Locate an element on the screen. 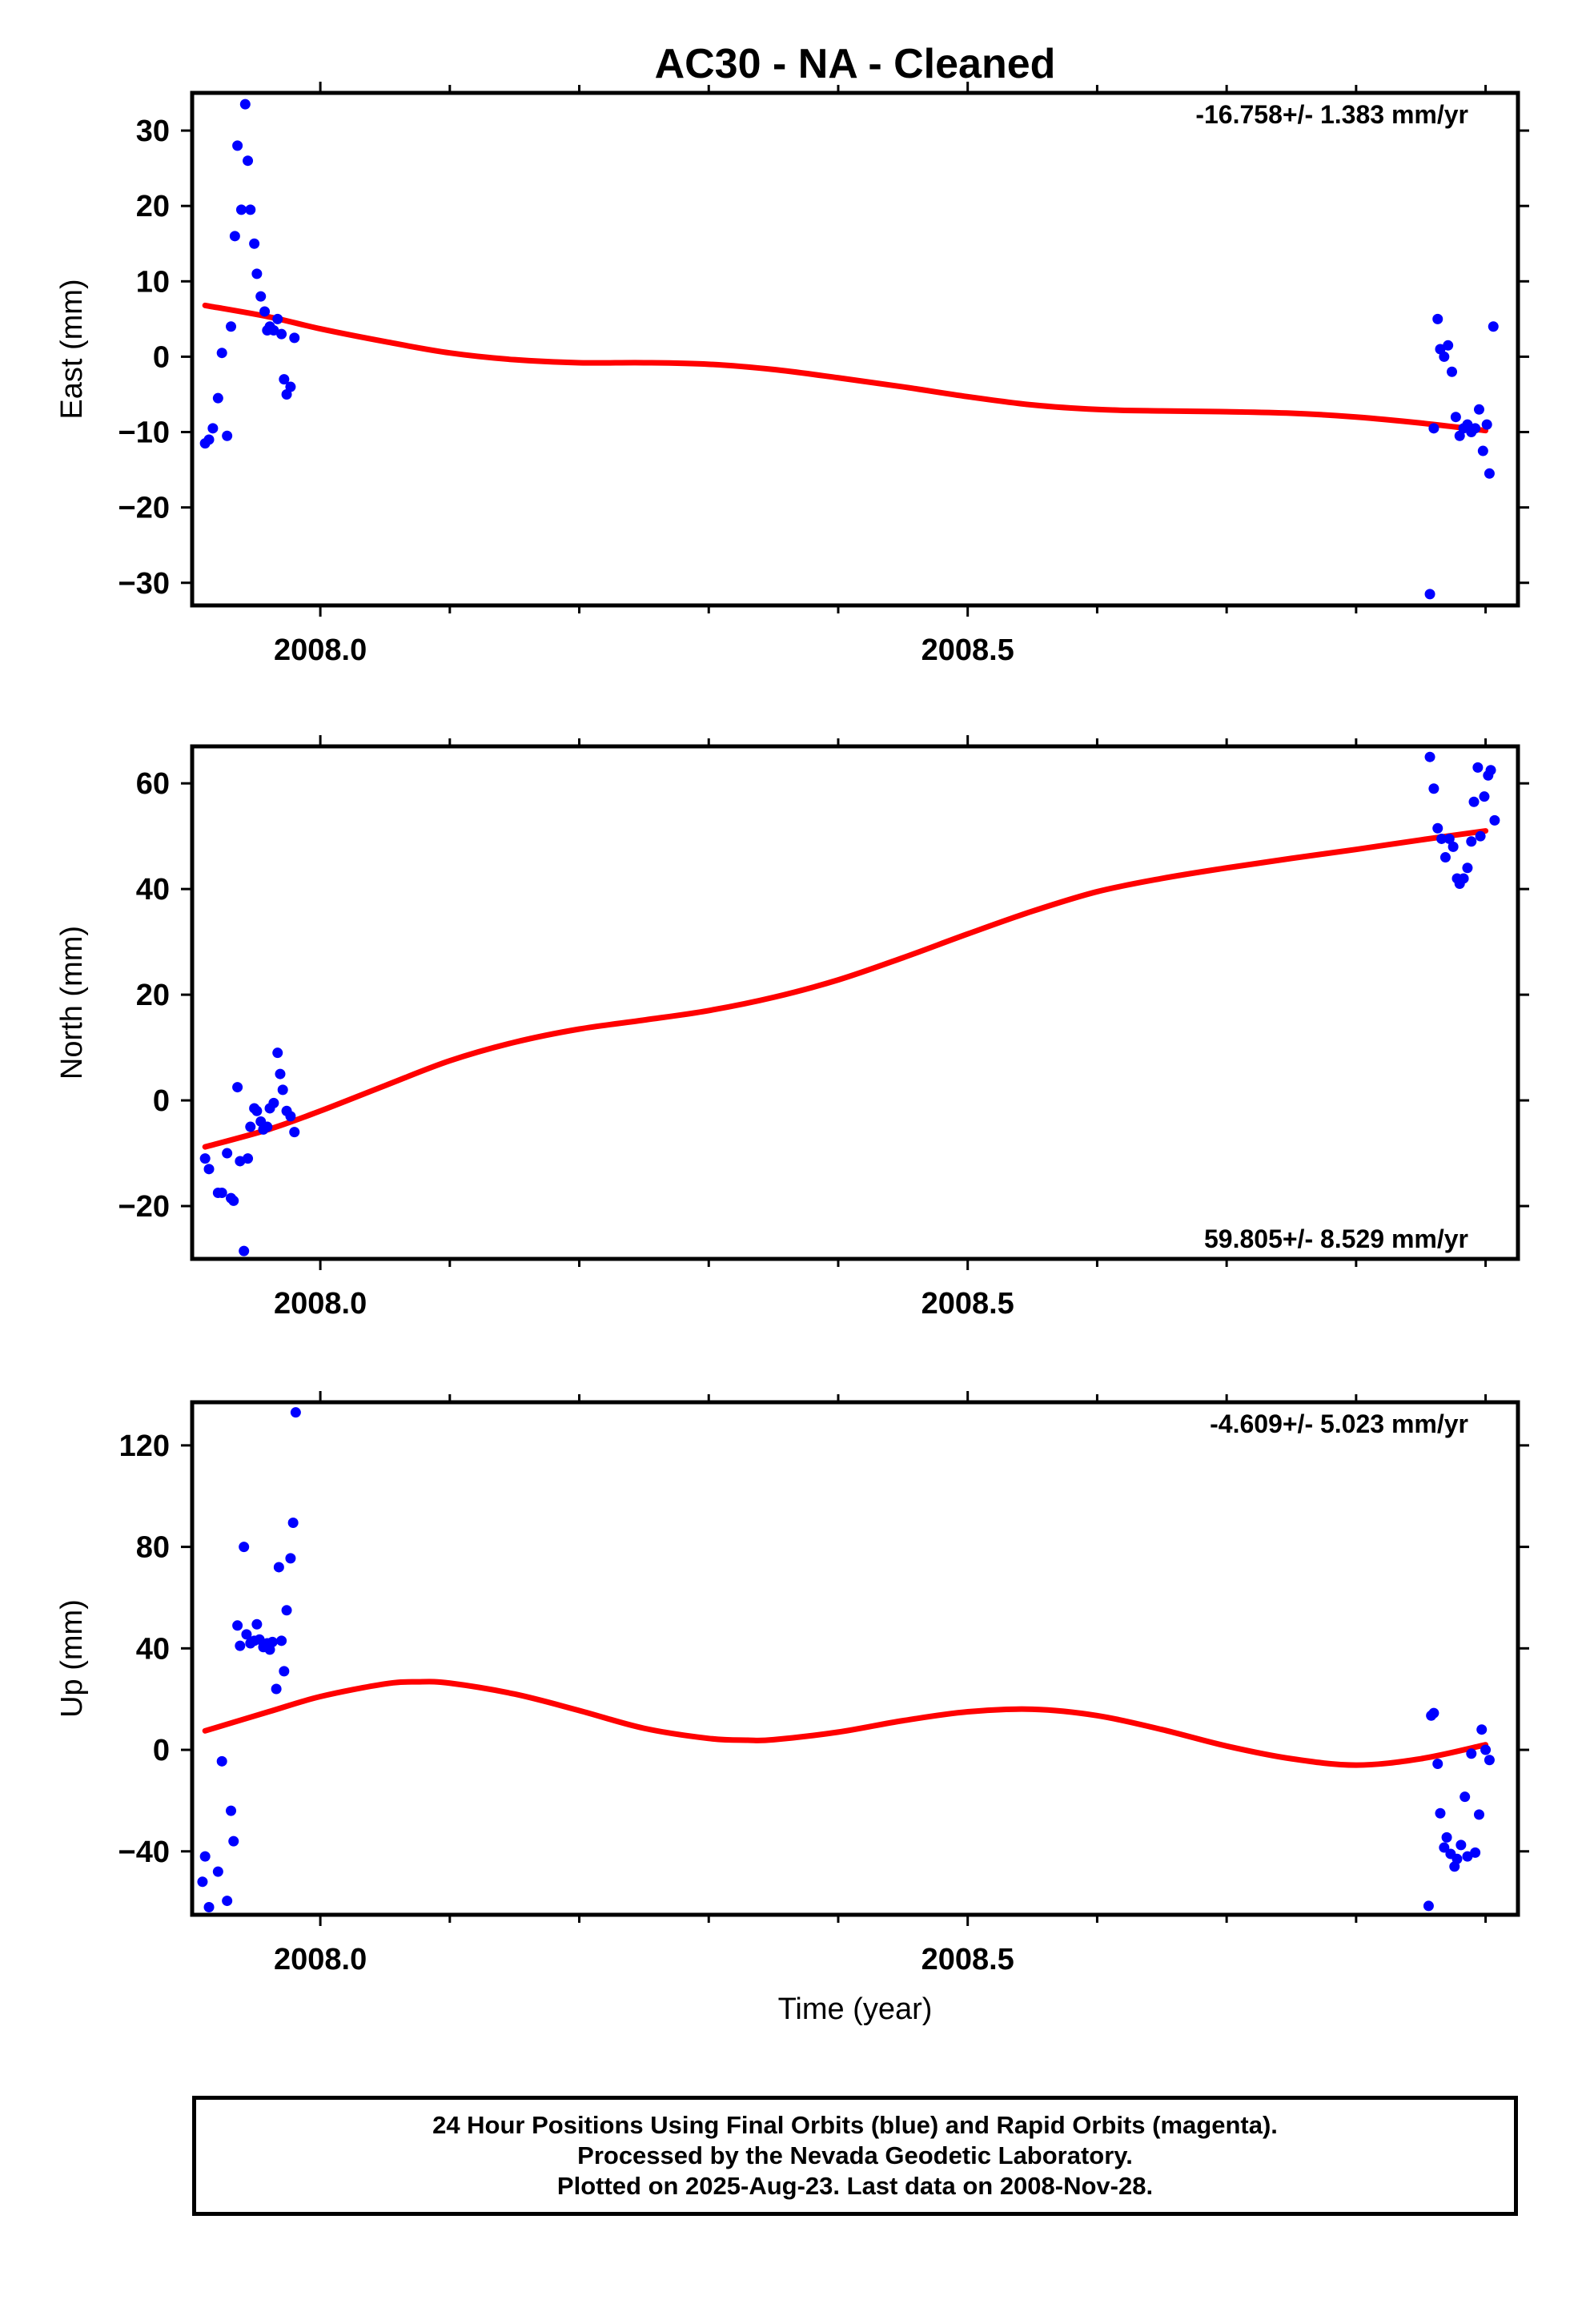  y-tick-label: 10 is located at coordinates (153, 282).